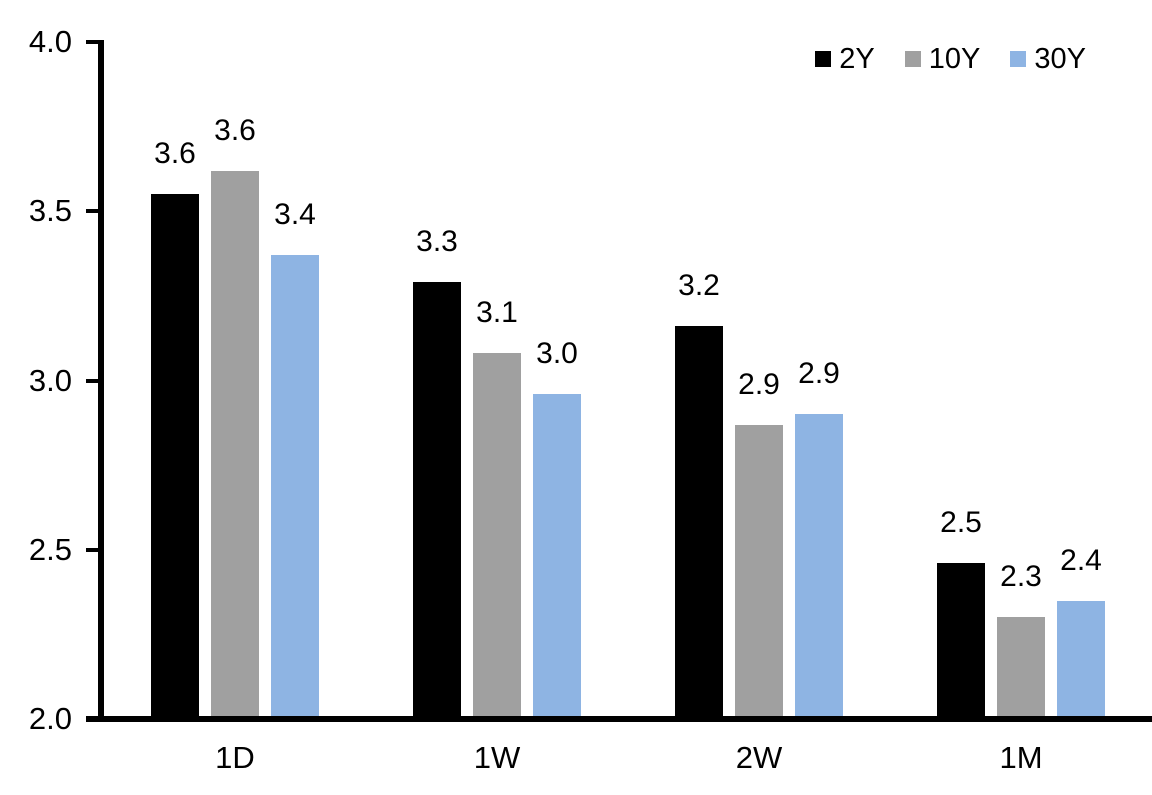  I want to click on y-tick-label: 2.0, so click(50, 718).